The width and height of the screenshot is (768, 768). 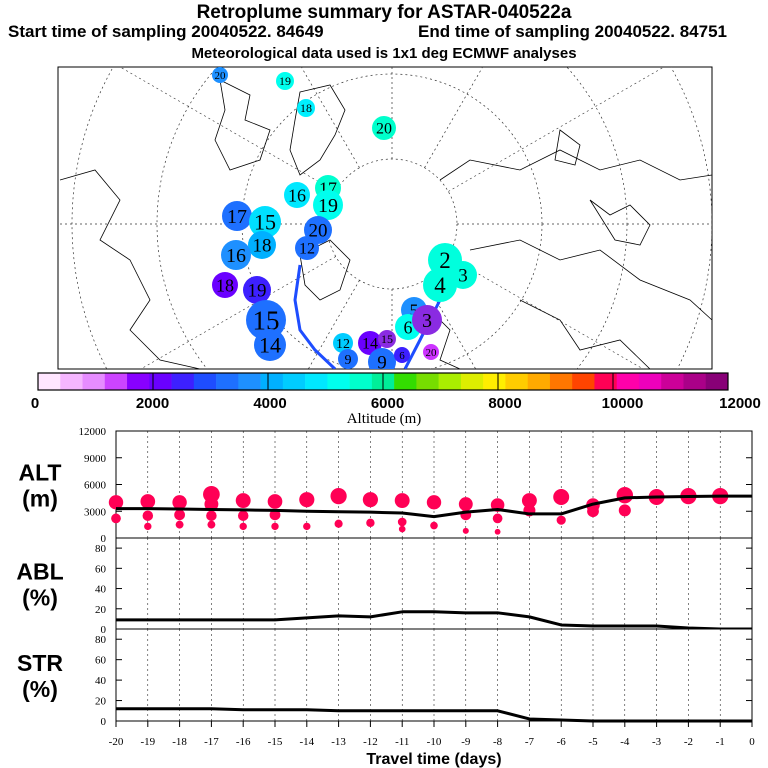 I want to click on y-tick-label: 0, so click(x=104, y=722).